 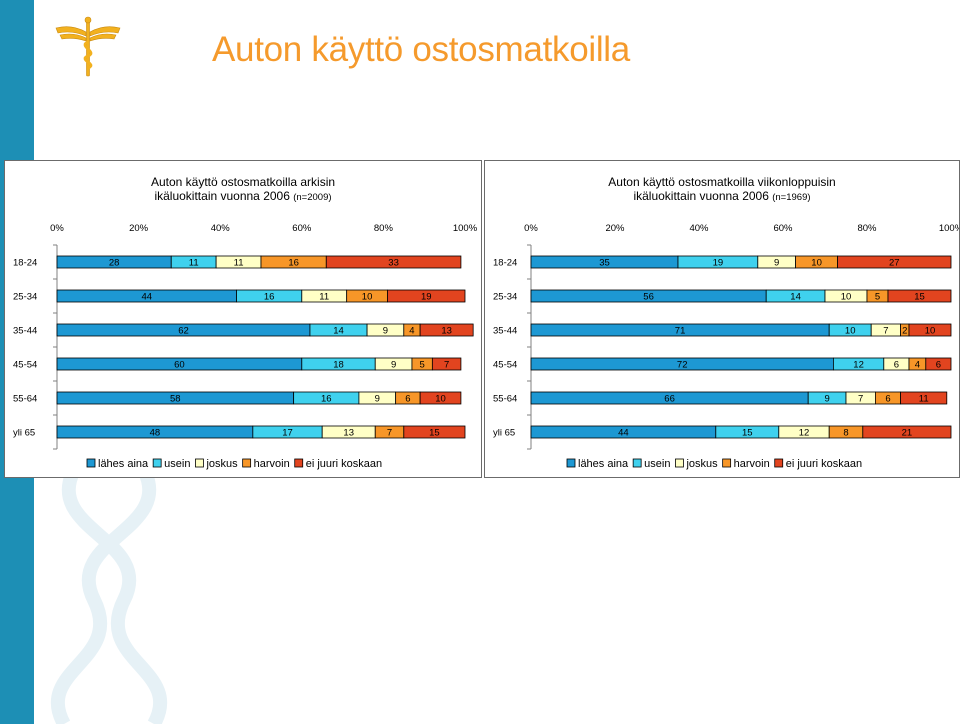 I want to click on category-label: 45-54, so click(x=505, y=365).